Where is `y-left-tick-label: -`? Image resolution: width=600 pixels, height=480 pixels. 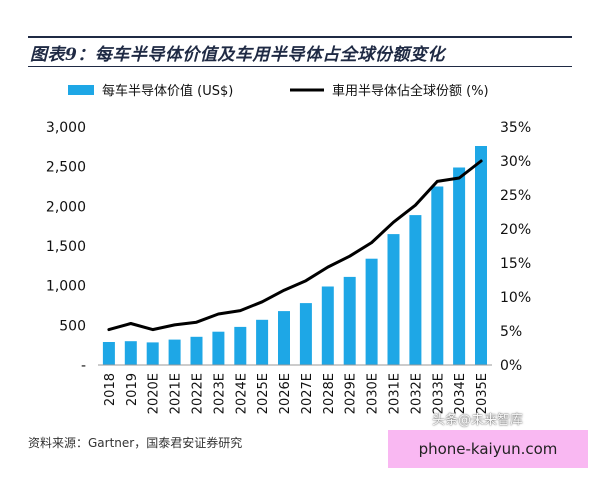
y-left-tick-label: - is located at coordinates (83, 366).